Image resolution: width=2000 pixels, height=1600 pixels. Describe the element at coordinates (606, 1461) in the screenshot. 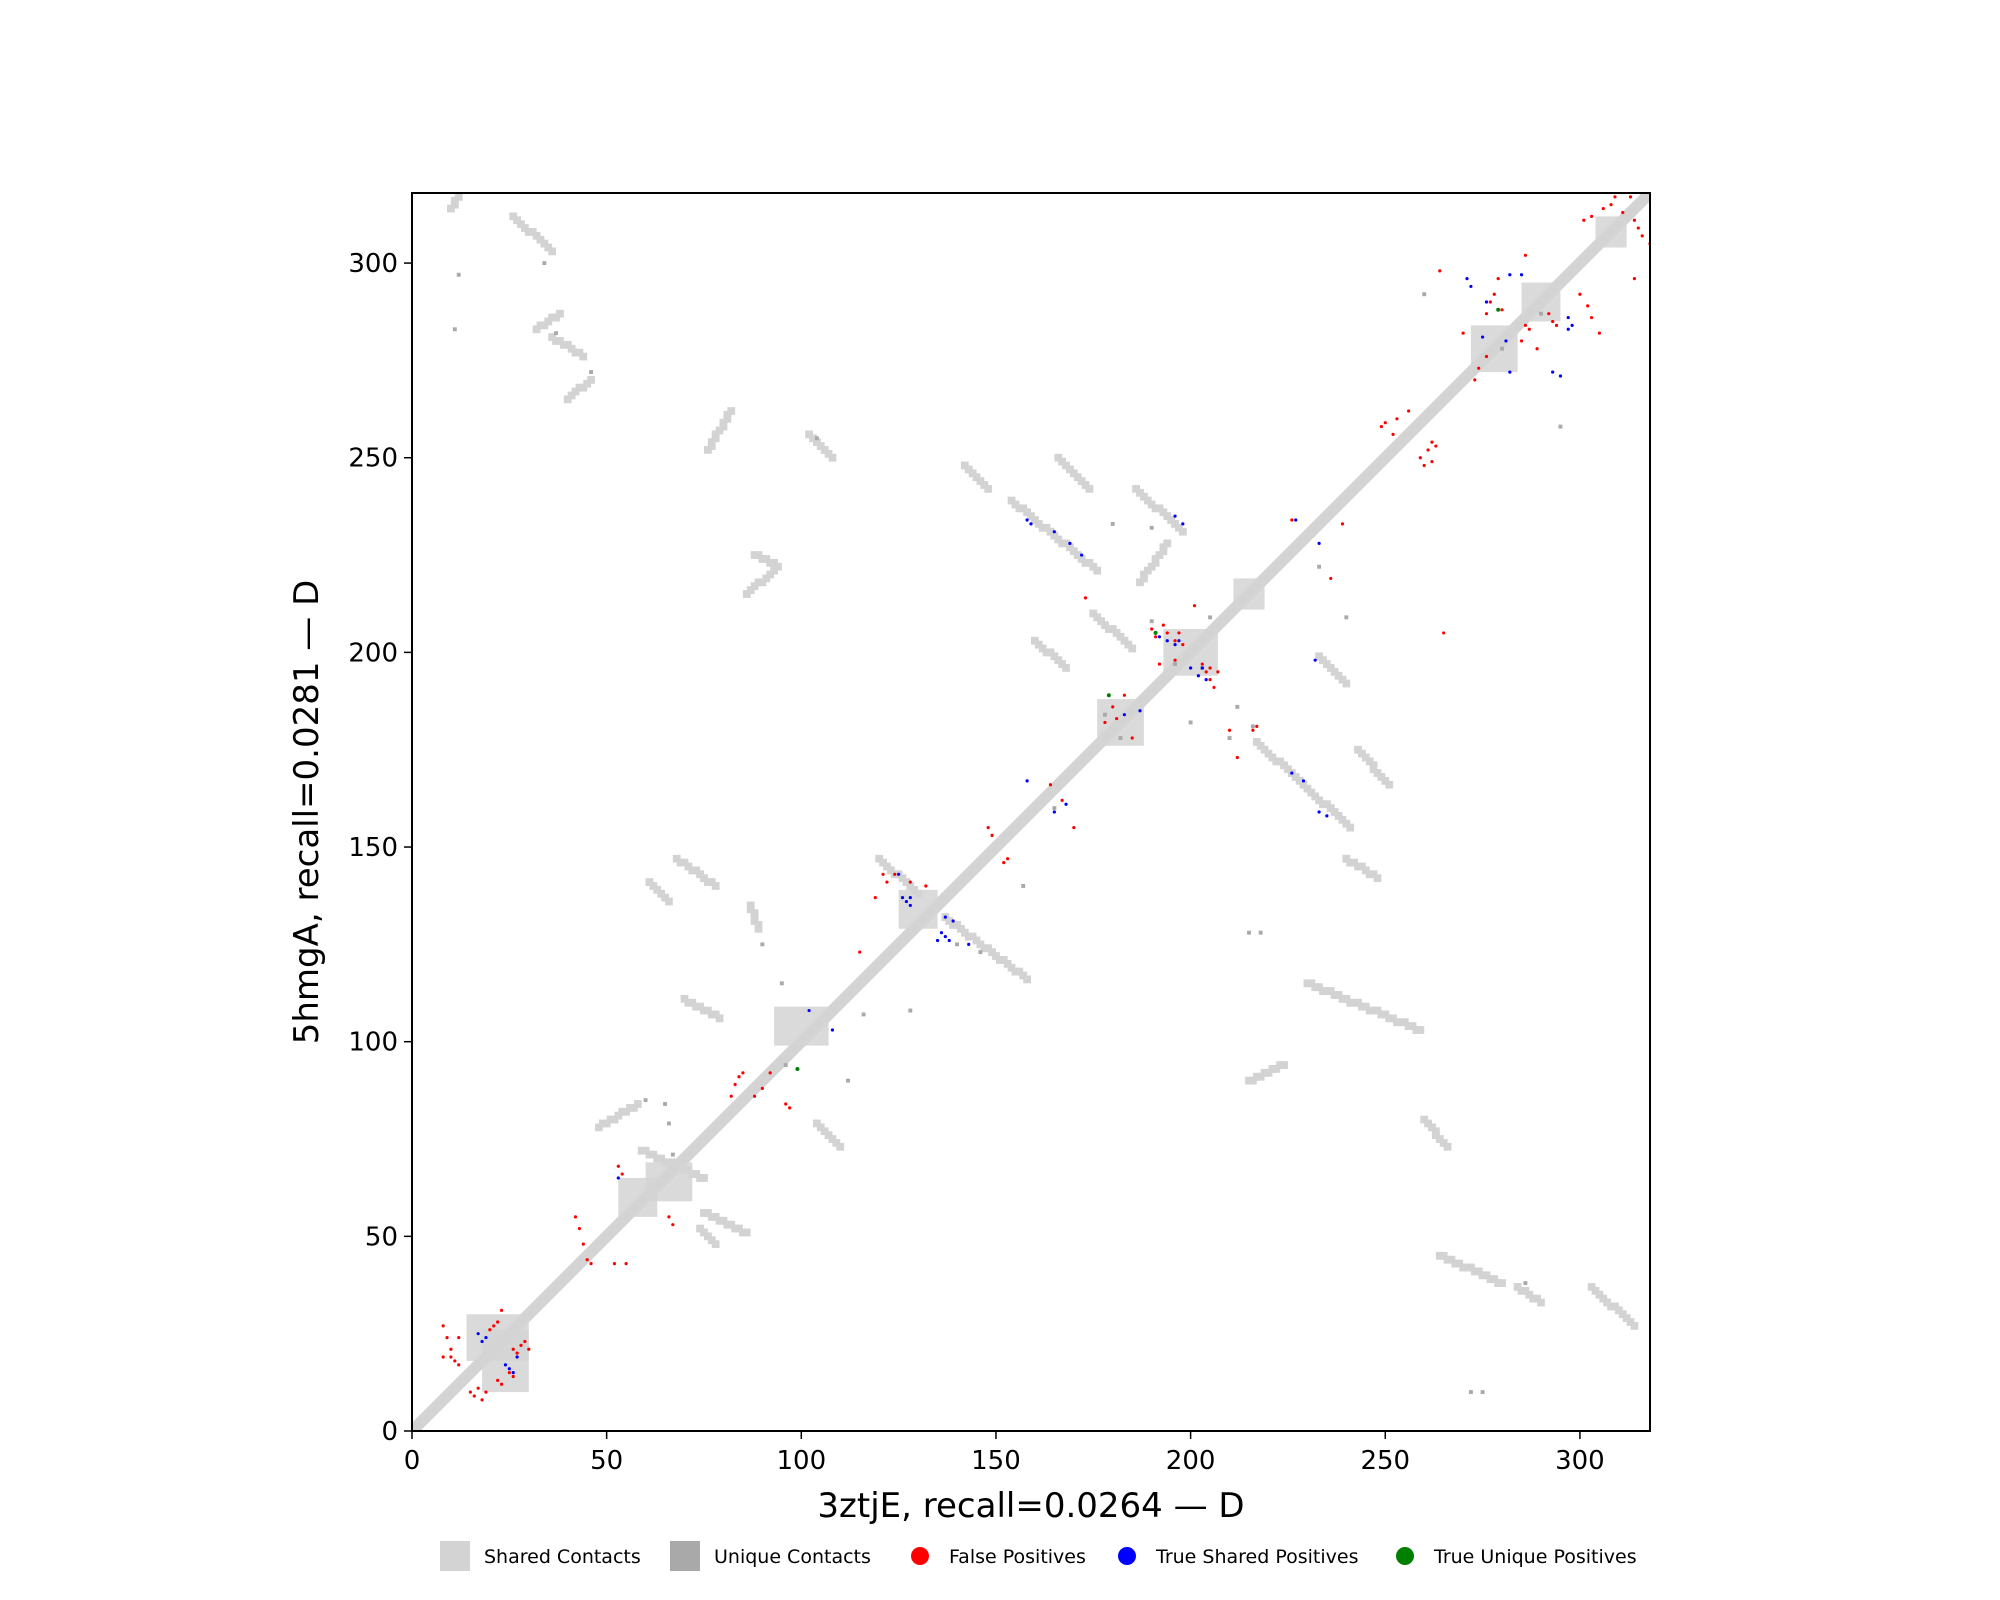

I see `x-tick-label: 50` at that location.